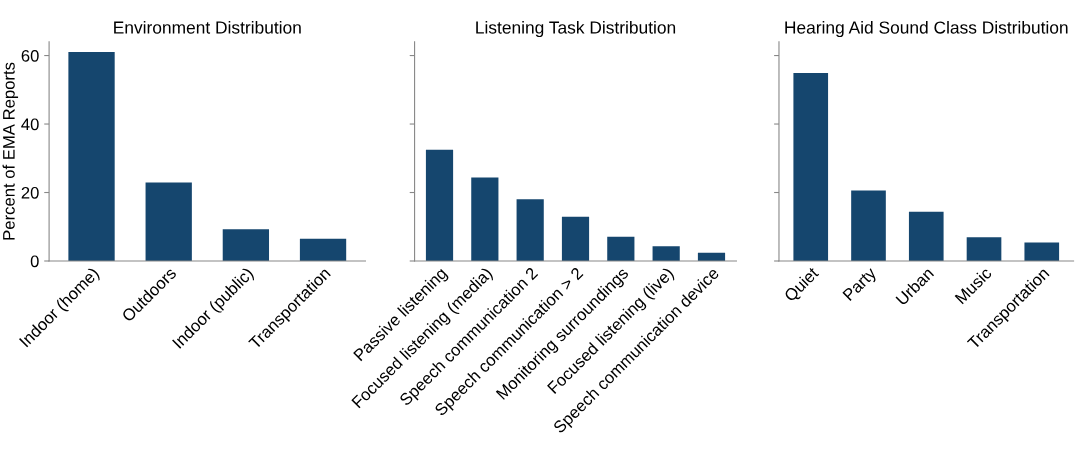 Image resolution: width=1091 pixels, height=450 pixels. Describe the element at coordinates (30, 192) in the screenshot. I see `y-tick-label: 20` at that location.